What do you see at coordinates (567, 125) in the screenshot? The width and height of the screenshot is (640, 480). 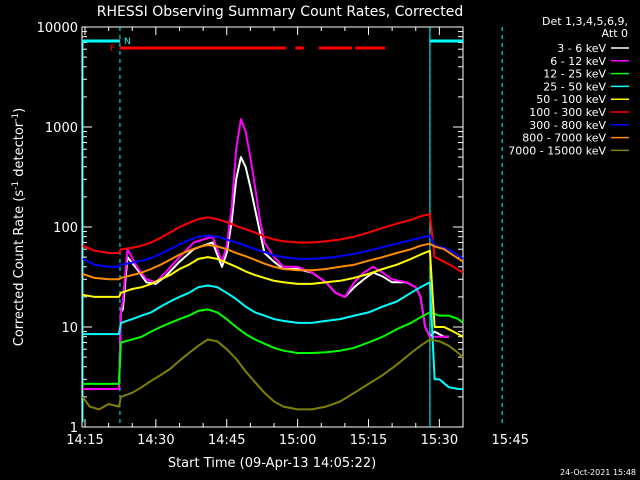 I see `legend-entry-label: 300 - 800 keV` at bounding box center [567, 125].